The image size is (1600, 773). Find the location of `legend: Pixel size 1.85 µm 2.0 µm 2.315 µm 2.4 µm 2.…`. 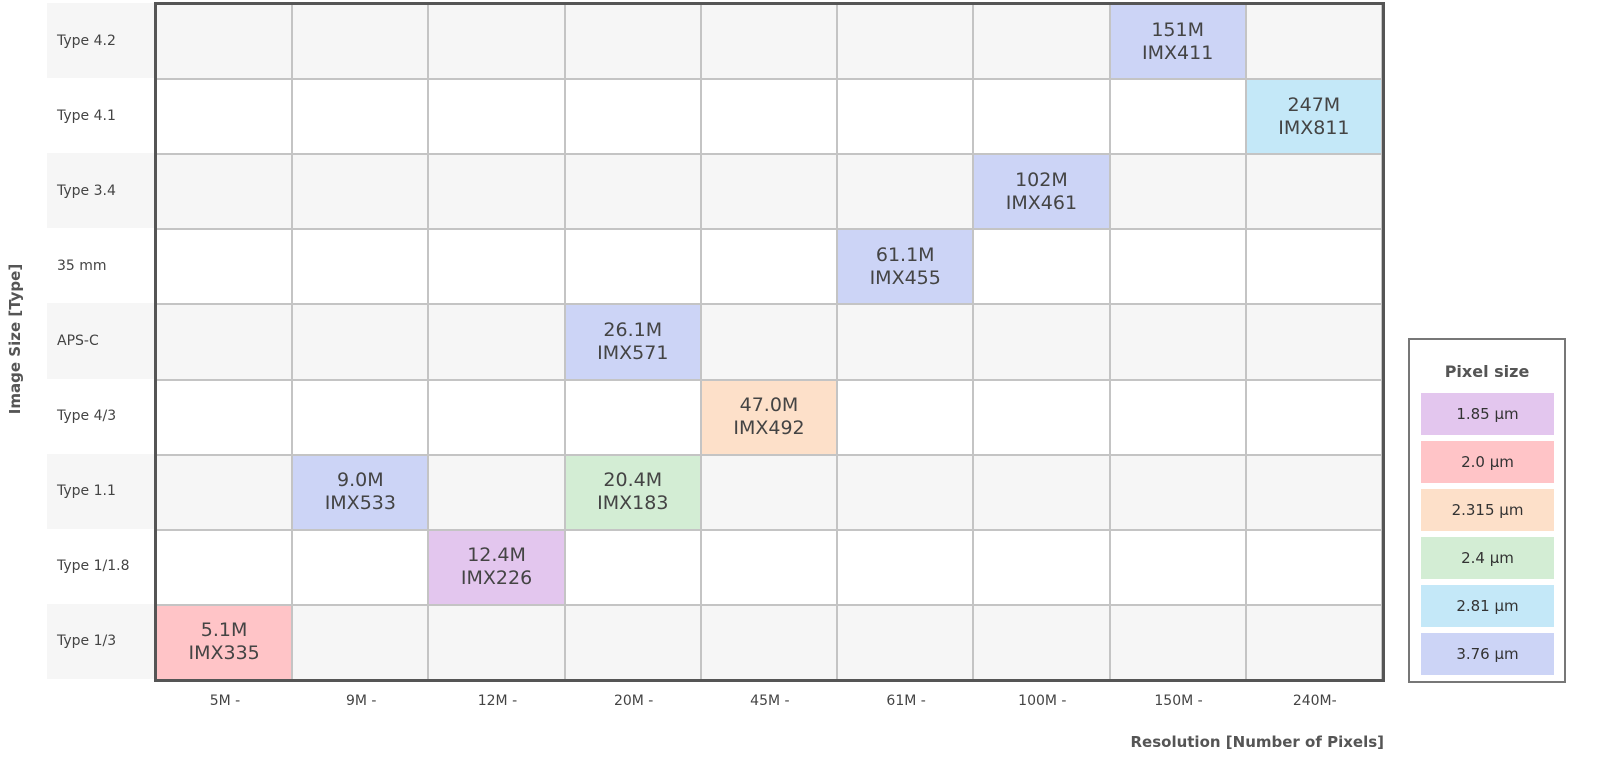

legend: Pixel size 1.85 µm 2.0 µm 2.315 µm 2.4 µm 2.… is located at coordinates (1487, 510).